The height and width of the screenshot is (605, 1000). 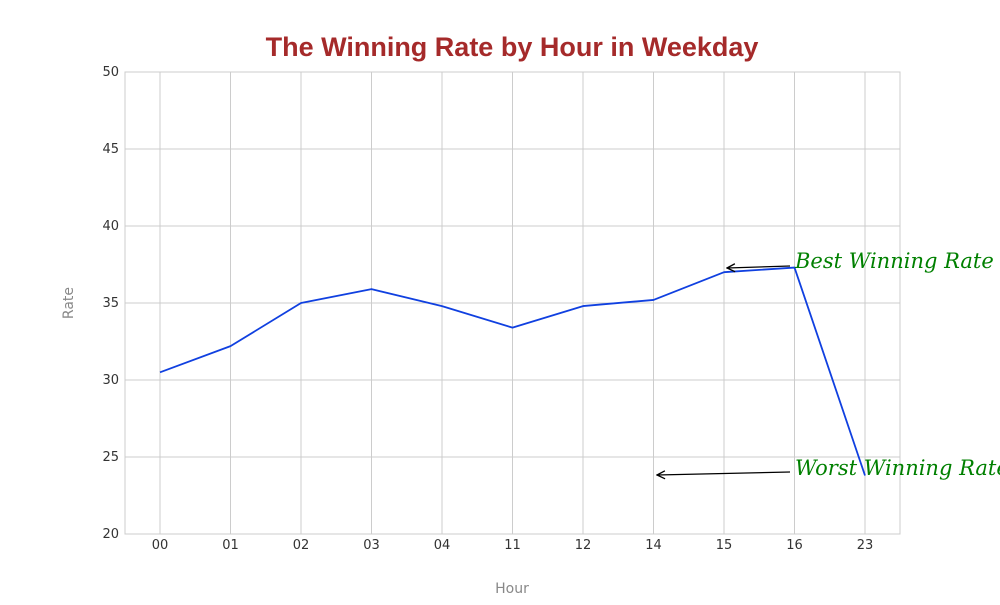 I want to click on y-tick-label: 35, so click(x=110, y=303).